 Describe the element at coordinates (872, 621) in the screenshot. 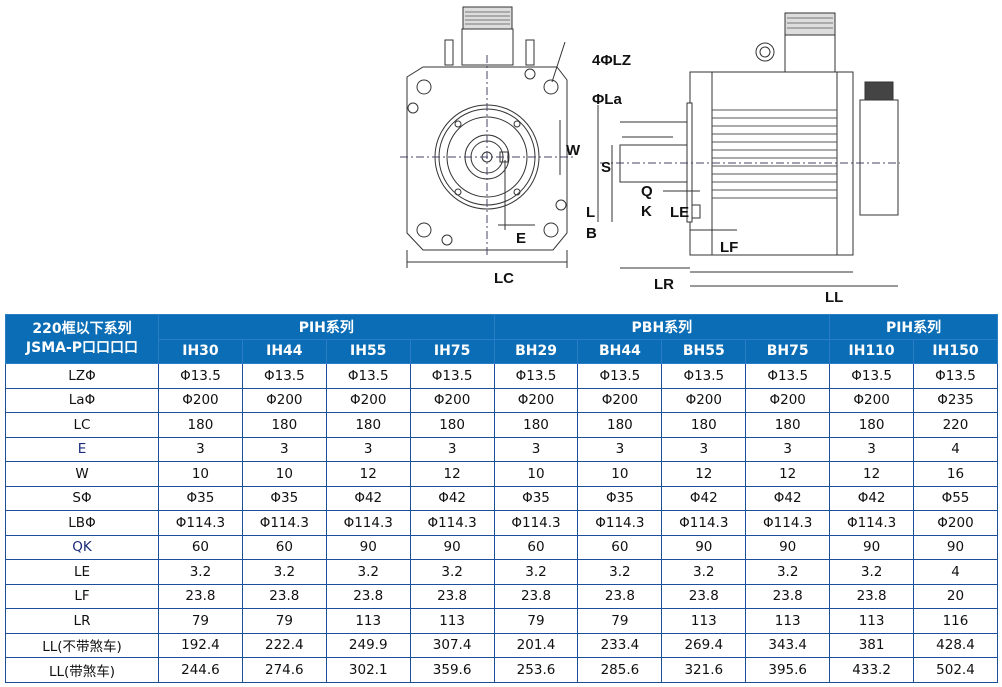

I see `value-cell: 113` at that location.